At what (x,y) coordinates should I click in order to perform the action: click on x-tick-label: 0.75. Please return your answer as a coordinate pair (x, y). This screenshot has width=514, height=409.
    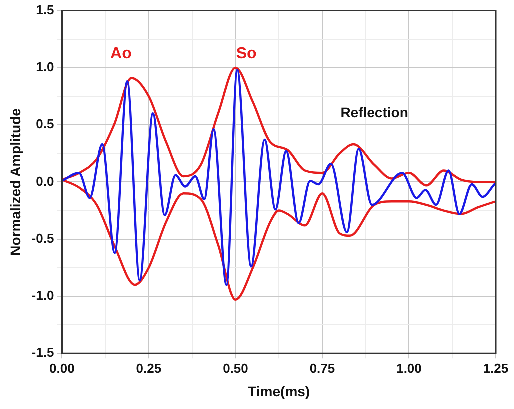
    Looking at the image, I should click on (323, 368).